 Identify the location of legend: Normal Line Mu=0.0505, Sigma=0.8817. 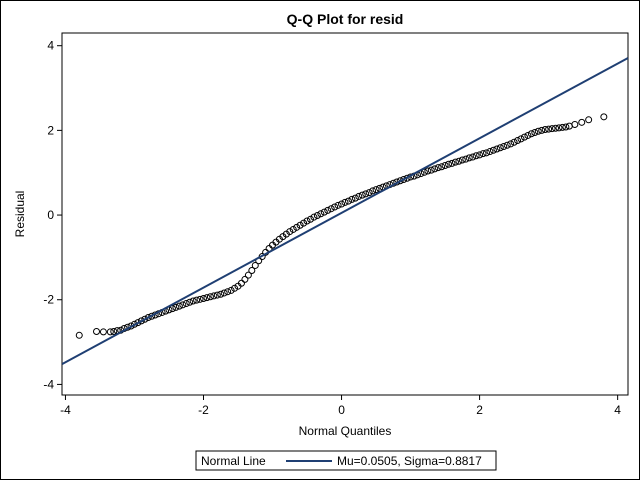
(346, 460).